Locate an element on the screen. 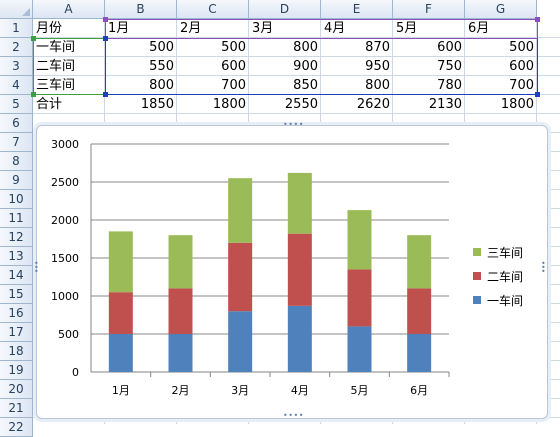 This screenshot has height=437, width=560. cell-b4: 800 is located at coordinates (161, 85).